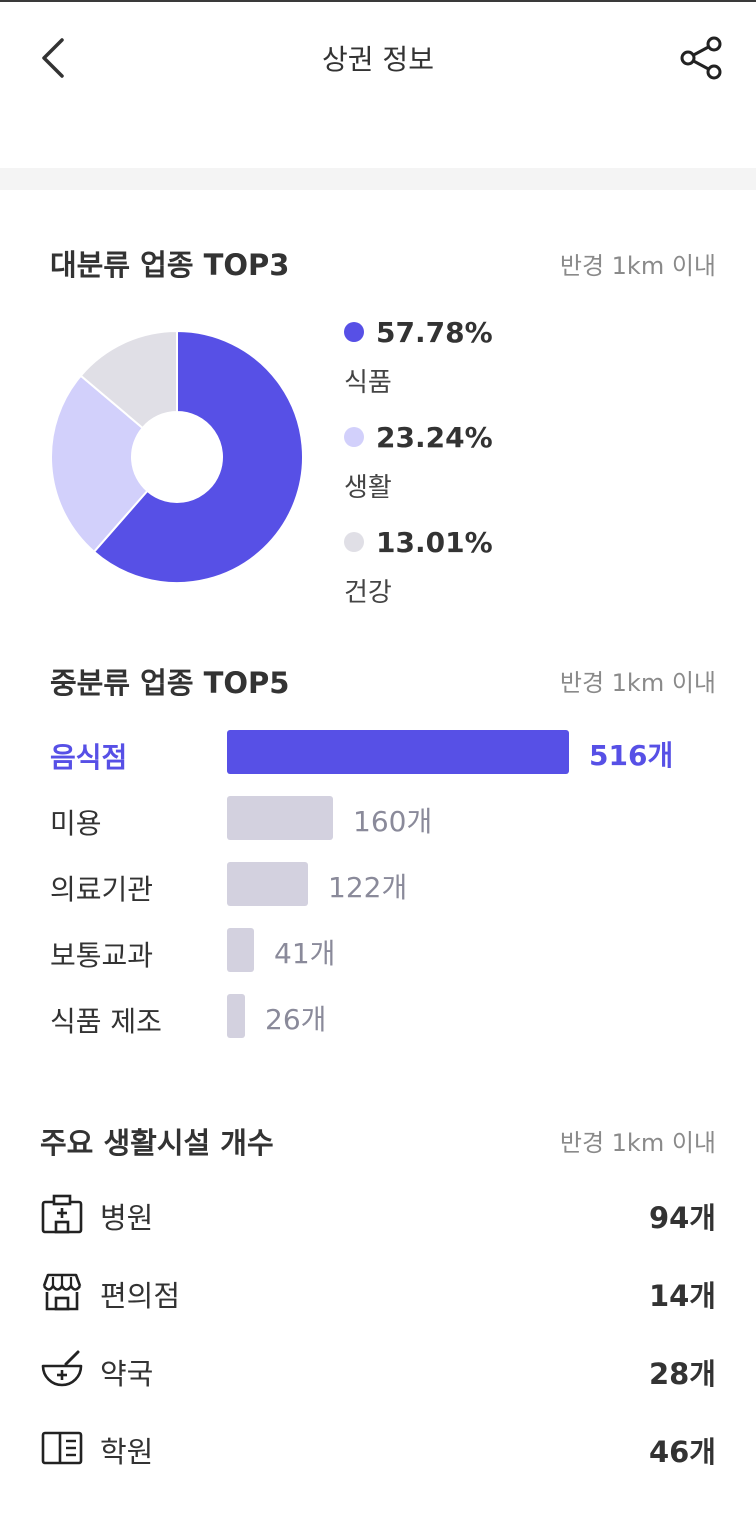 This screenshot has height=1536, width=756. I want to click on donut-slice-식품, so click(198, 456).